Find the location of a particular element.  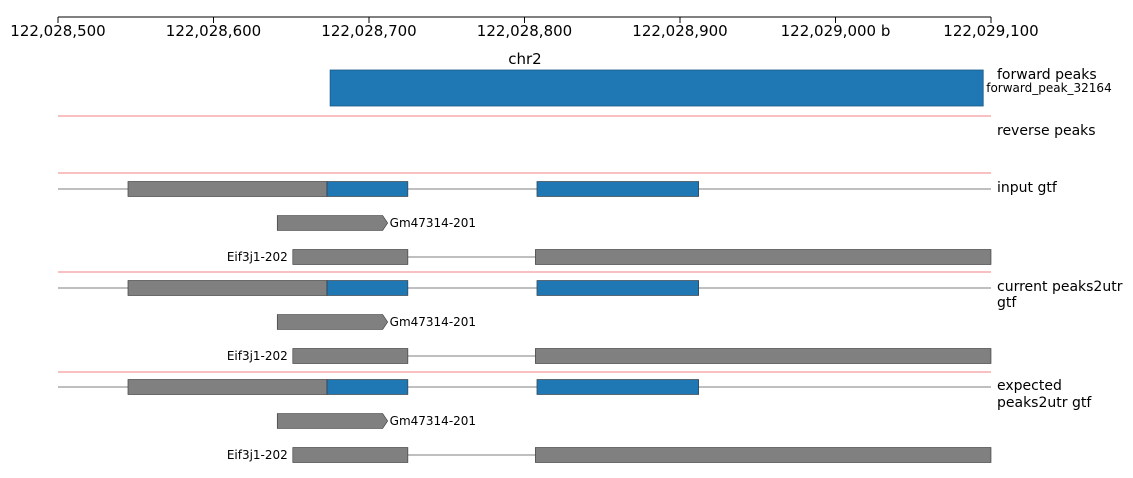

peak-name-label: forward_peak_32164 is located at coordinates (1048, 88).